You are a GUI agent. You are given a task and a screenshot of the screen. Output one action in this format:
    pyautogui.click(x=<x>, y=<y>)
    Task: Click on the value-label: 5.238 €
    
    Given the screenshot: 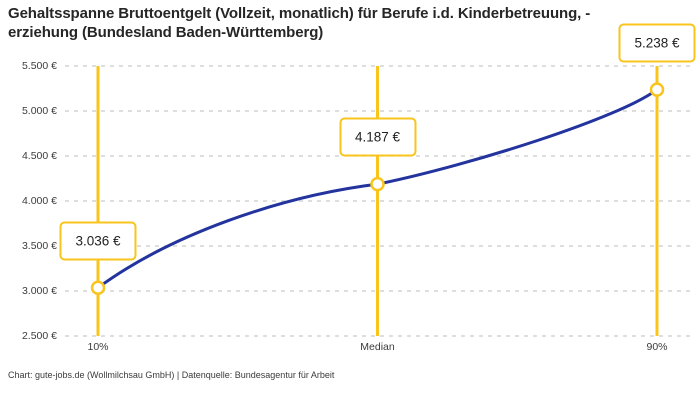 What is the action you would take?
    pyautogui.click(x=657, y=43)
    